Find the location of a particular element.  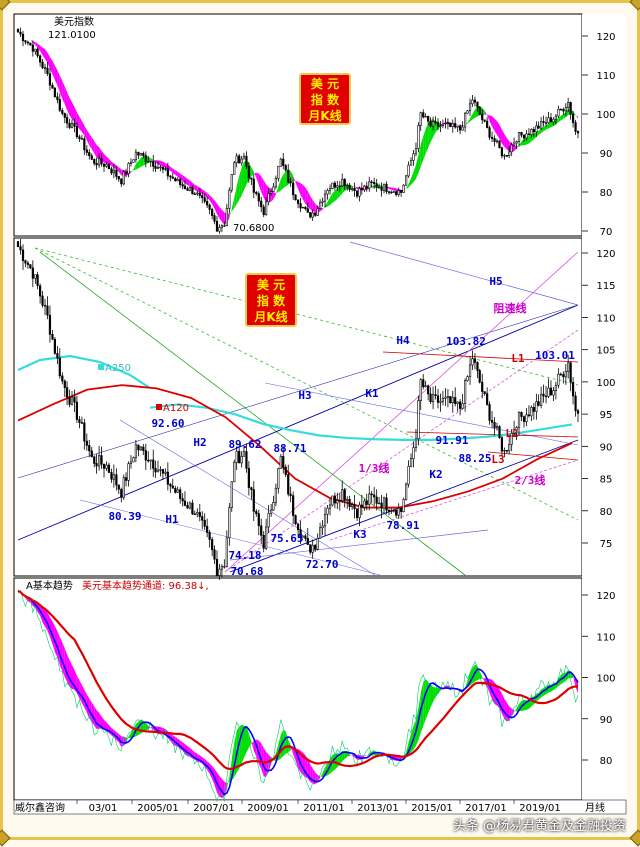

ma250-label: A250 is located at coordinates (118, 368).